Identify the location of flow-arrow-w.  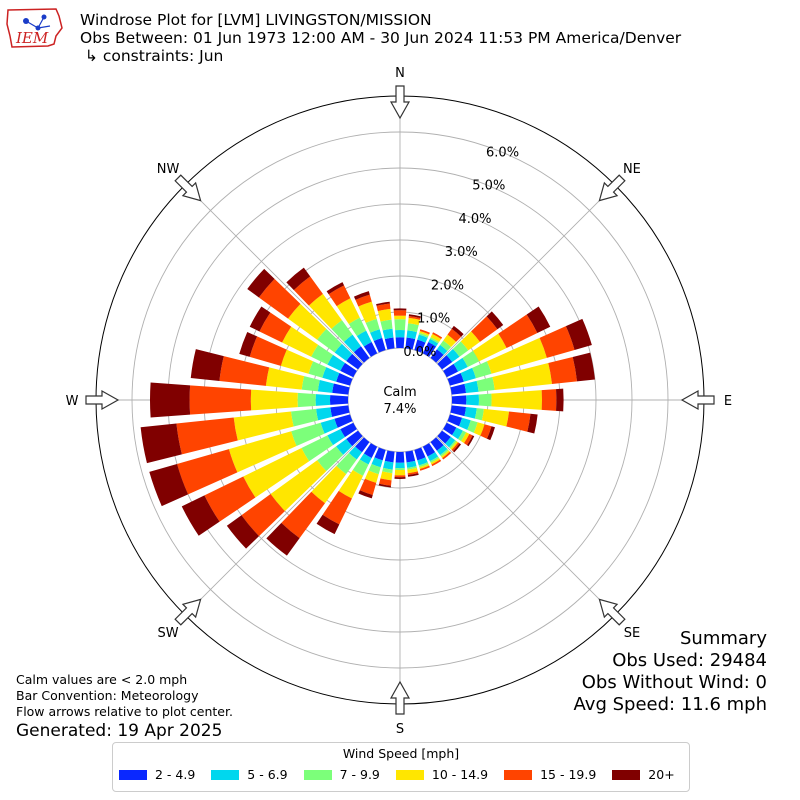
(102, 400).